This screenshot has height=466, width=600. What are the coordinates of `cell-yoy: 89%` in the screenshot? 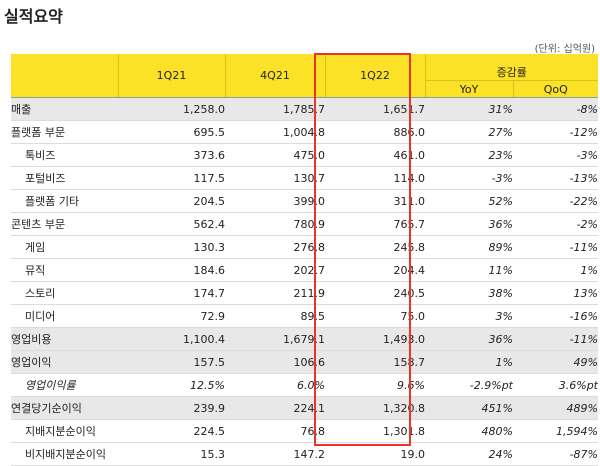 It's located at (469, 247).